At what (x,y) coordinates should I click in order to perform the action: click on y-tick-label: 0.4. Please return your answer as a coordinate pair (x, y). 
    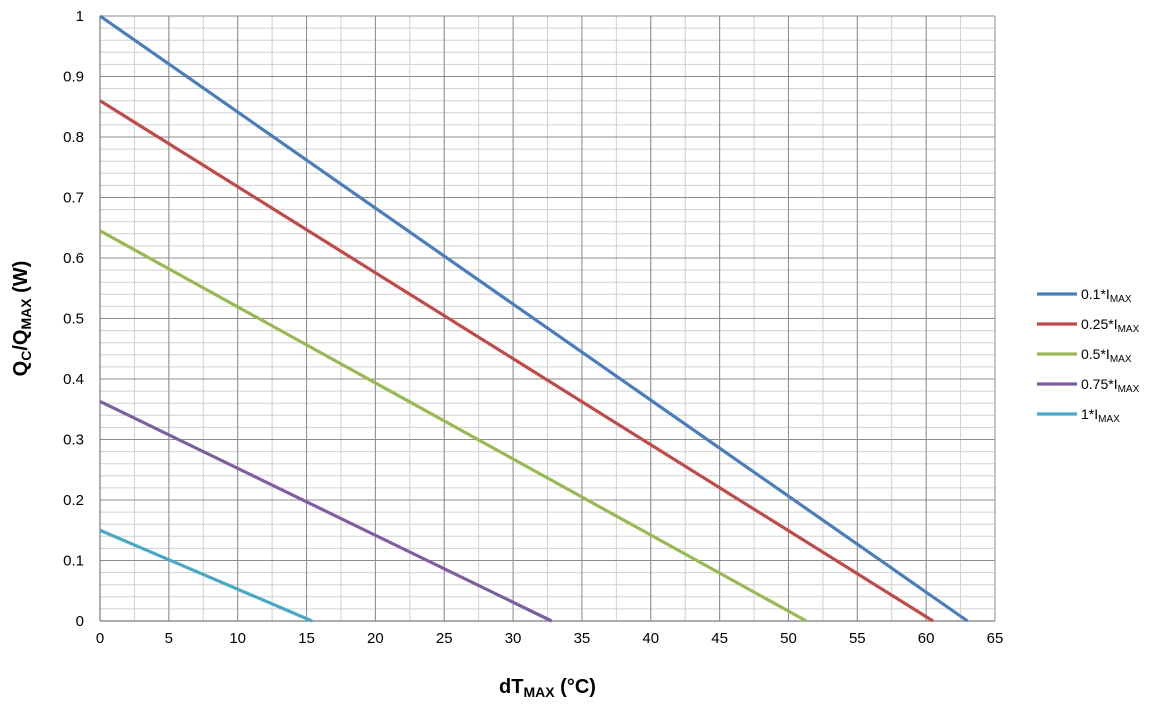
    Looking at the image, I should click on (73, 379).